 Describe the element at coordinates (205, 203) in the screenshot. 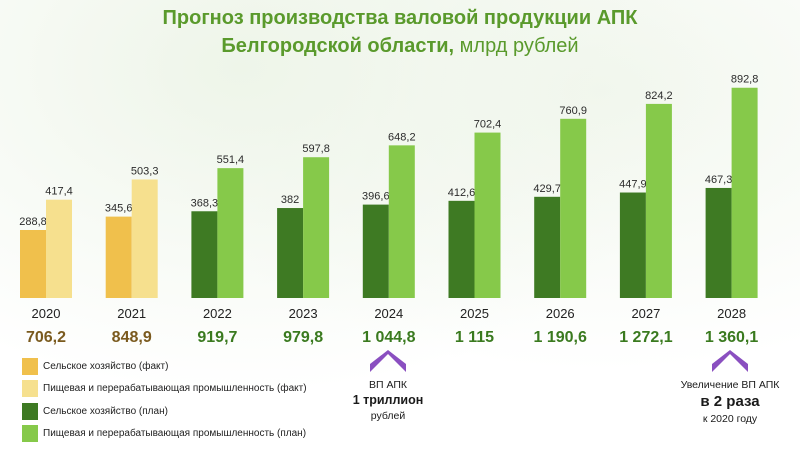

I see `data-label-2022-series-2: 368,3` at that location.